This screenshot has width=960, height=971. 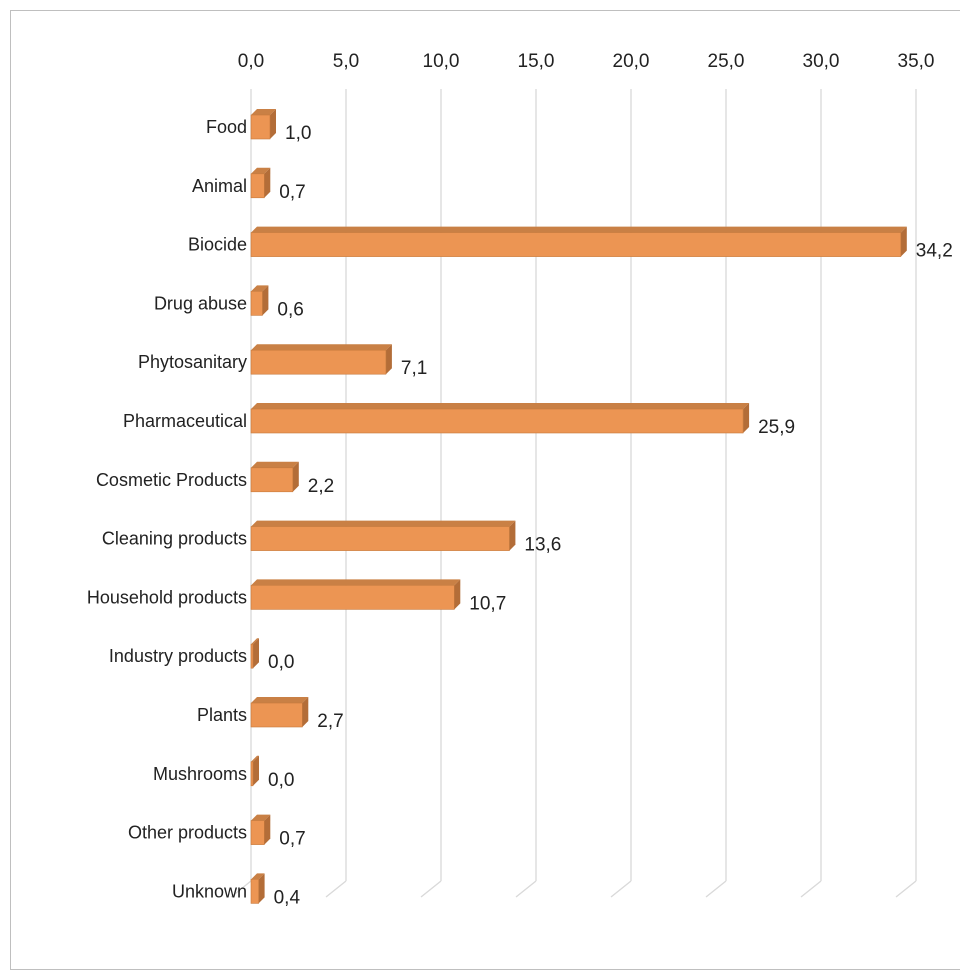 What do you see at coordinates (178, 656) in the screenshot?
I see `category-label: Industry products` at bounding box center [178, 656].